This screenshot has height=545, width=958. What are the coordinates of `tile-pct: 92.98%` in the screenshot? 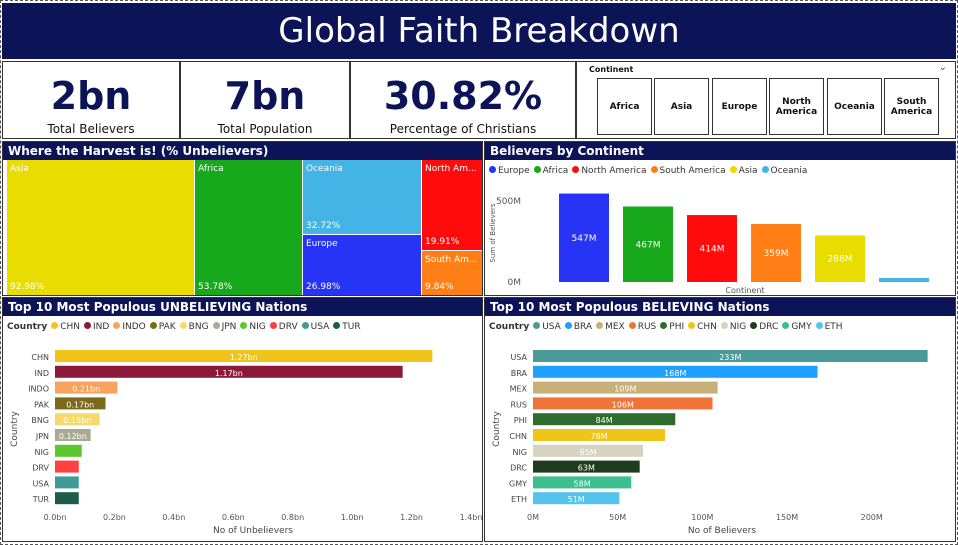 It's located at (27, 287).